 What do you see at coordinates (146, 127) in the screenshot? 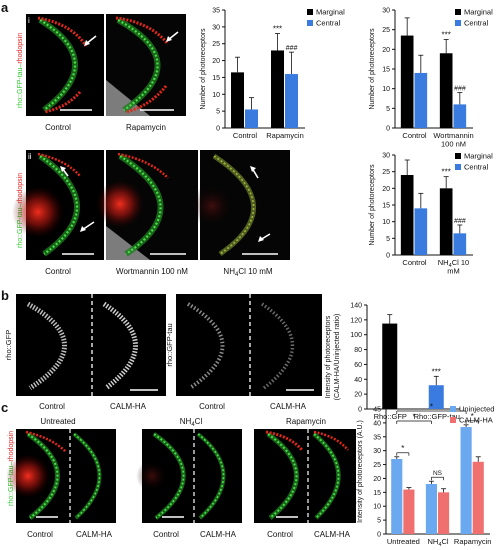
I see `row-i-caption-rapamycin: Rapamycin` at bounding box center [146, 127].